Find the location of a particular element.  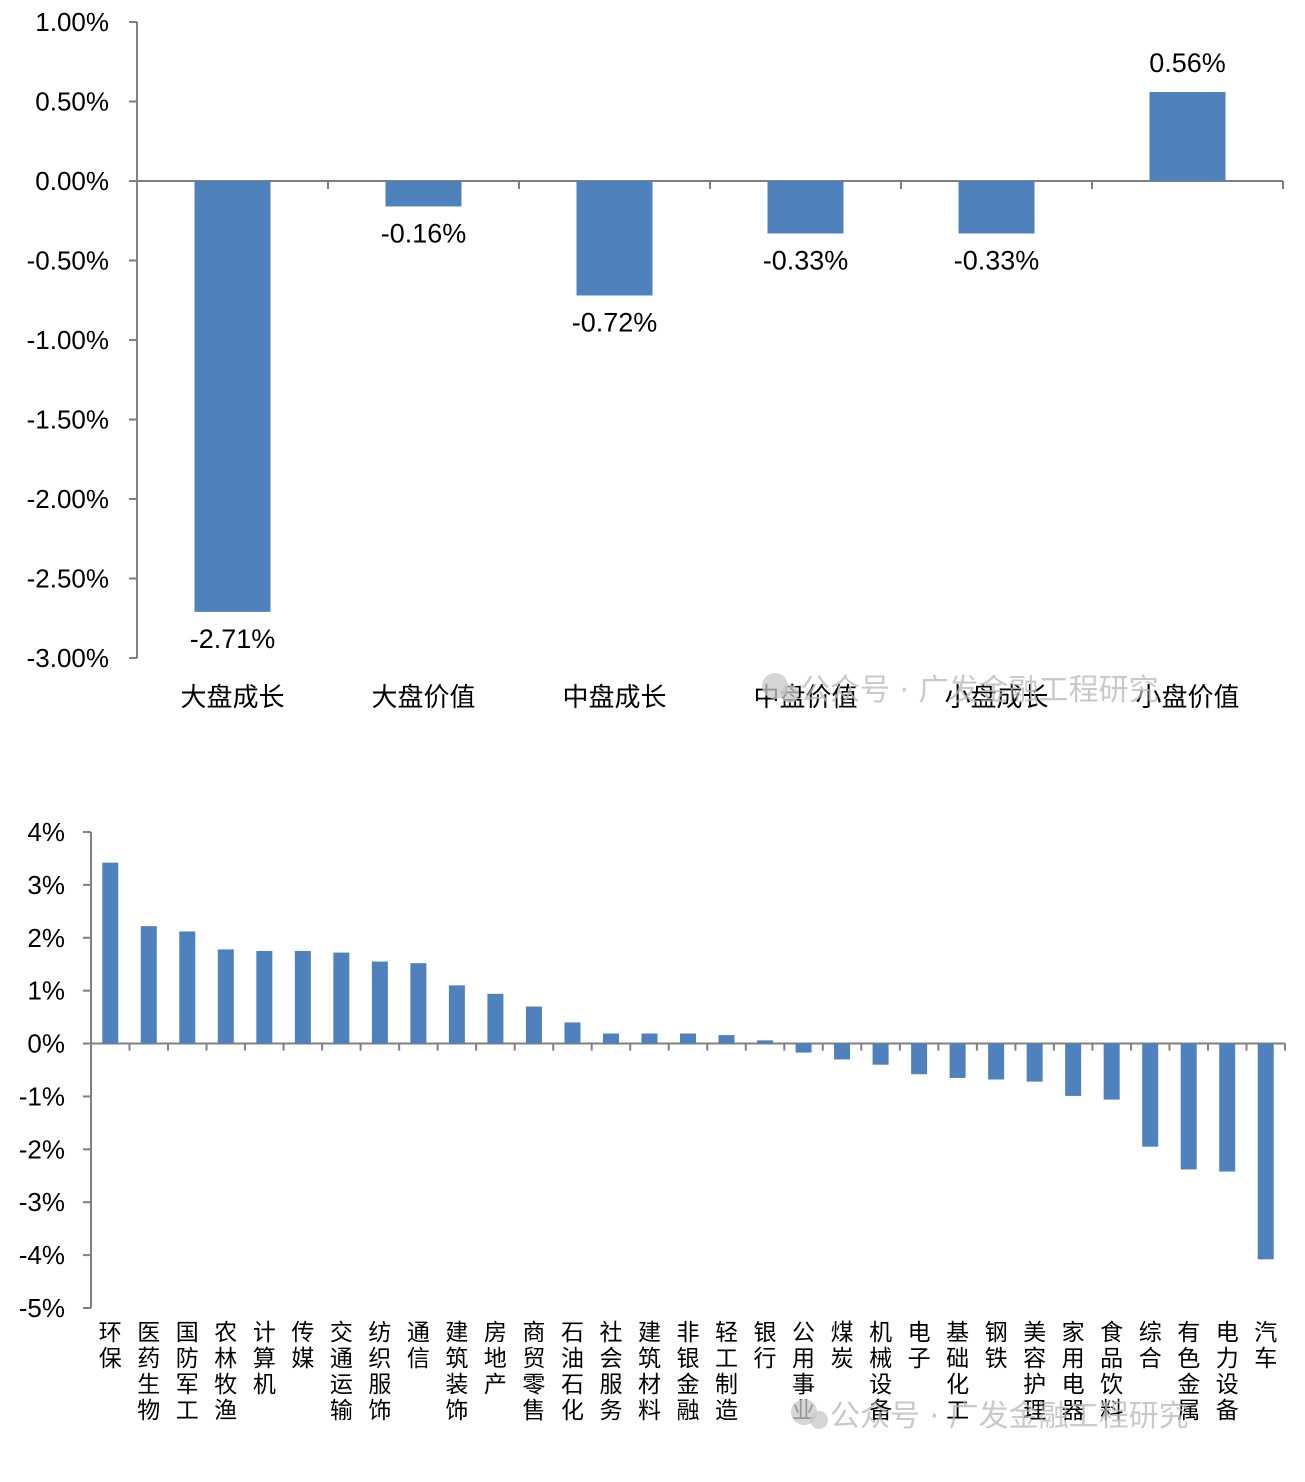

category-label: 传媒 is located at coordinates (302, 1346).